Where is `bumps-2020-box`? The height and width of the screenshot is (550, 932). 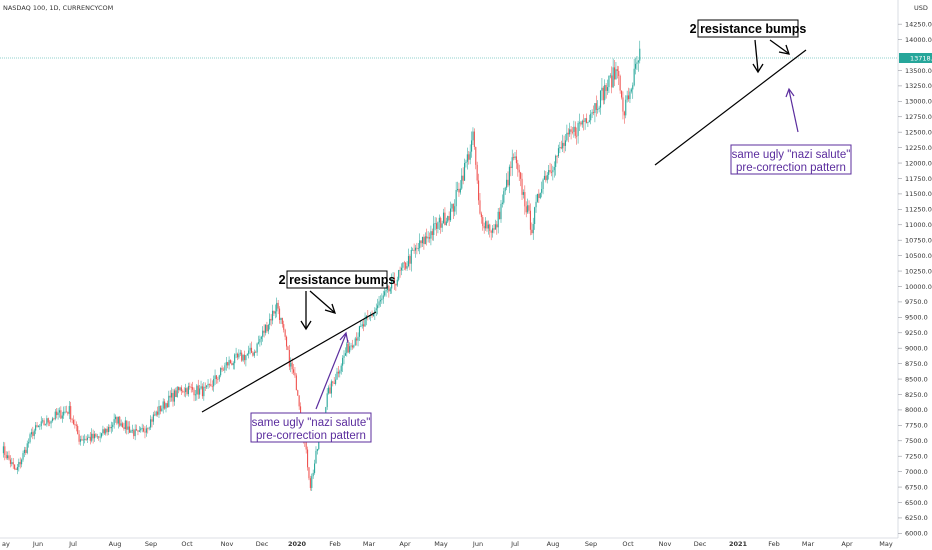 bumps-2020-box is located at coordinates (337, 279).